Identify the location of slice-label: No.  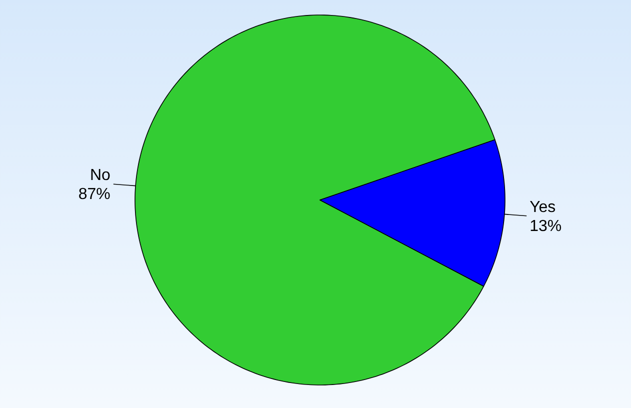
(100, 175).